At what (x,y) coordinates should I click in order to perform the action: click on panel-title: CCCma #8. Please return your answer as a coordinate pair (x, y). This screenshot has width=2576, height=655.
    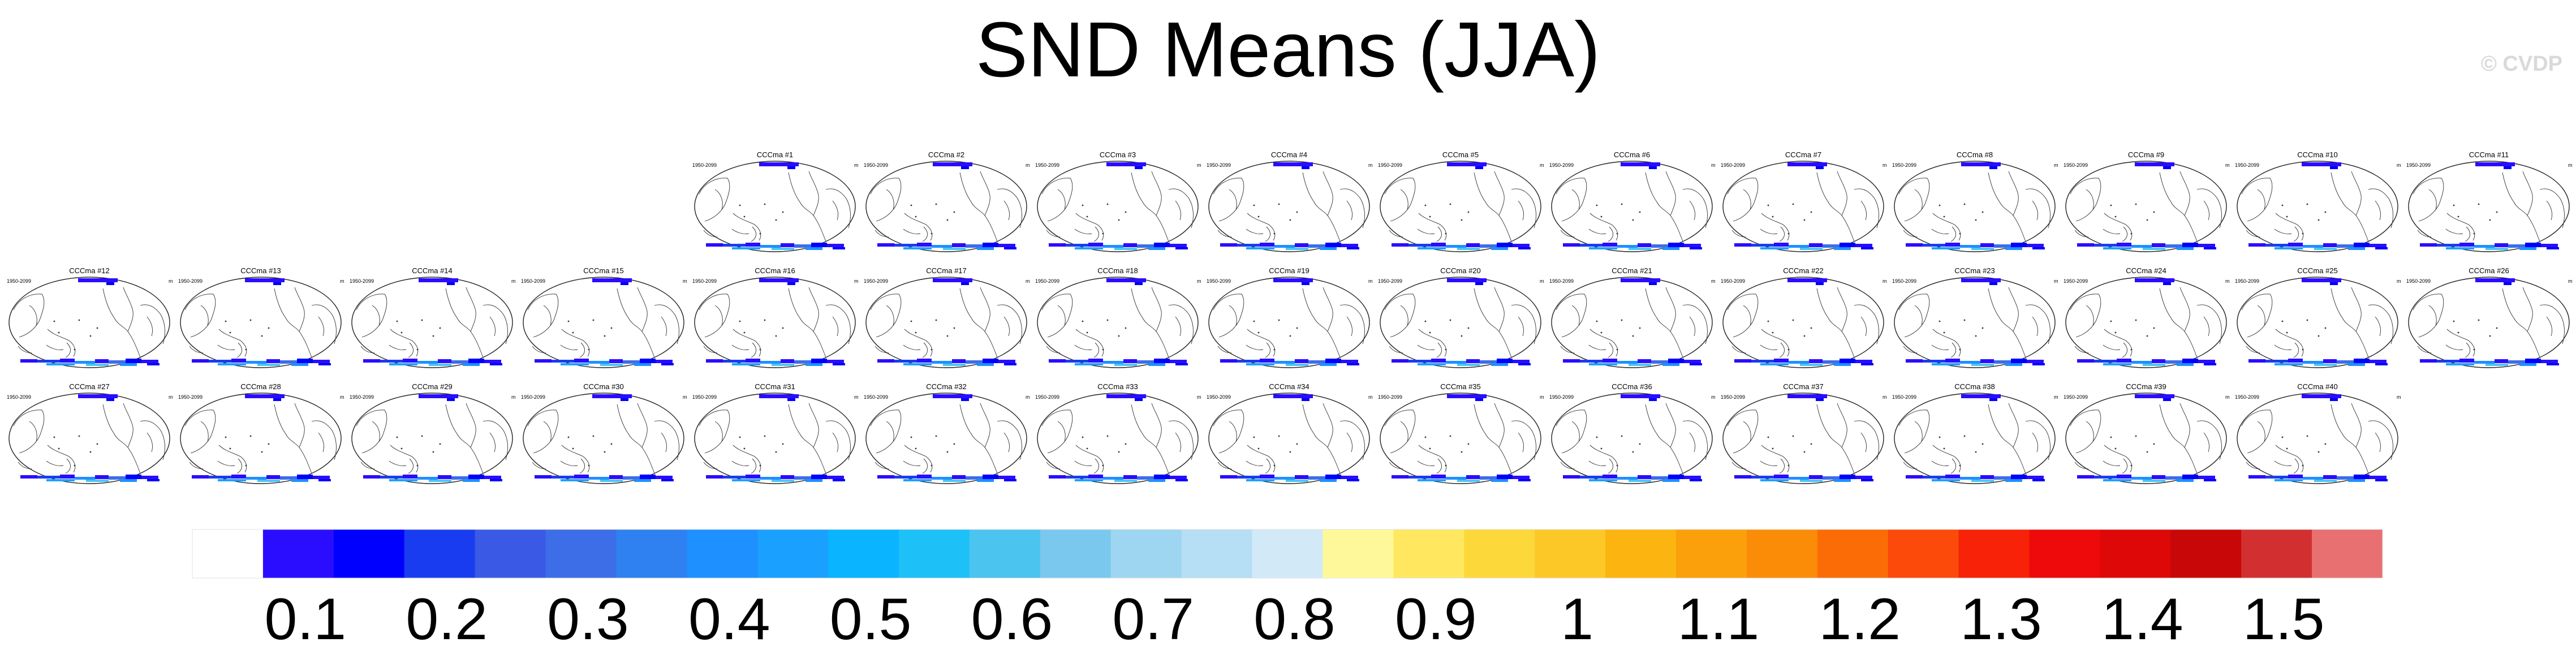
    Looking at the image, I should click on (1975, 154).